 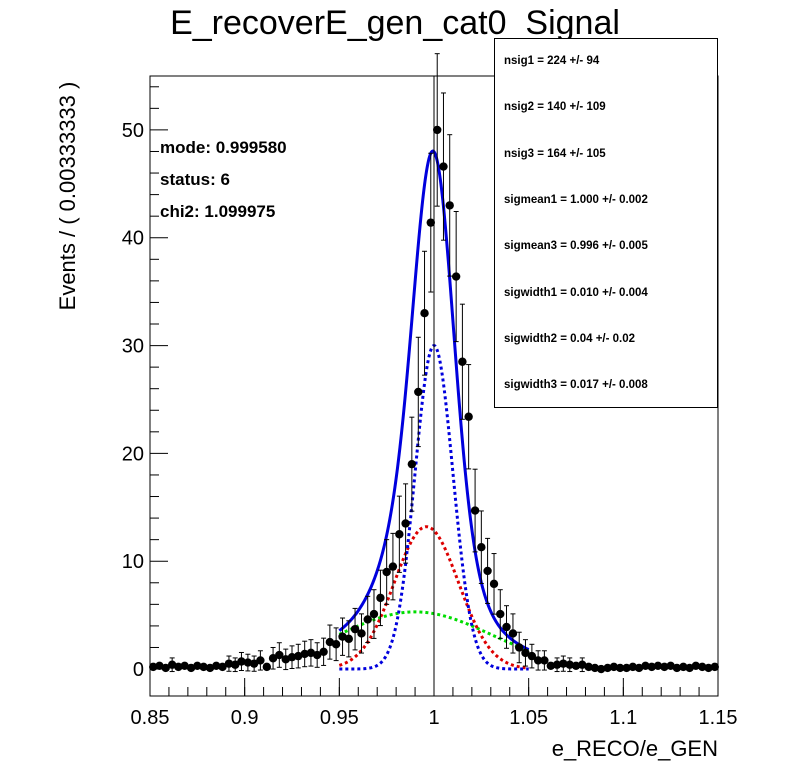 I want to click on y-tick-label: 40, so click(x=133, y=239).